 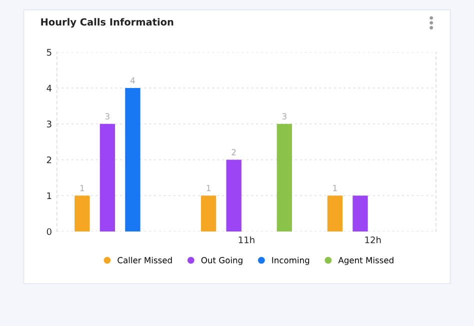 What do you see at coordinates (107, 23) in the screenshot?
I see `chart-title: Hourly Calls Information` at bounding box center [107, 23].